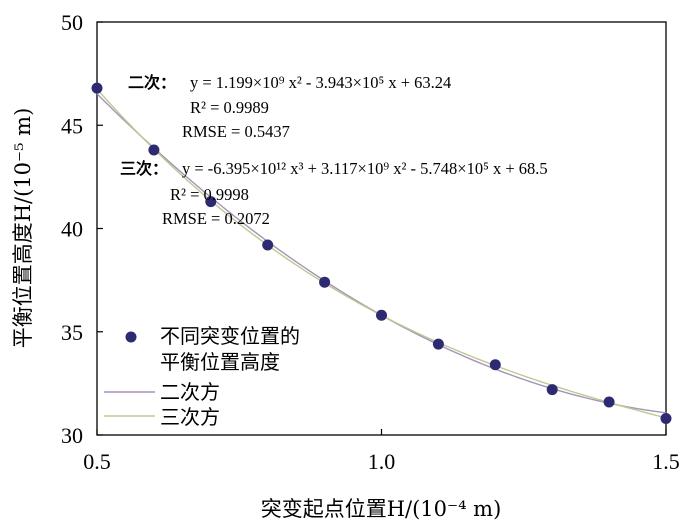  I want to click on annotation-quadratic-rmse: RMSE = 0.5437, so click(236, 131).